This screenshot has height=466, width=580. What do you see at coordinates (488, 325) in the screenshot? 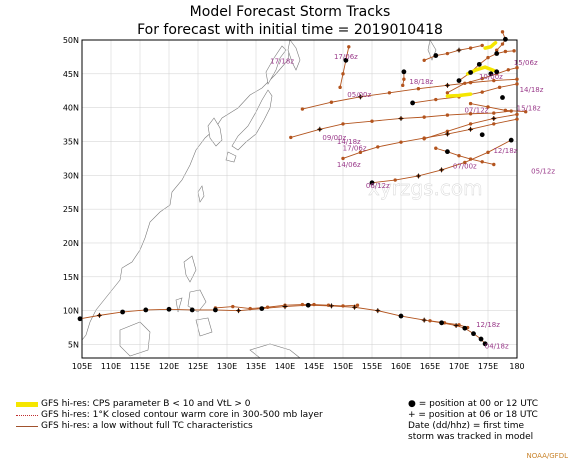
I see `first-time-label: 12/18z` at bounding box center [488, 325].